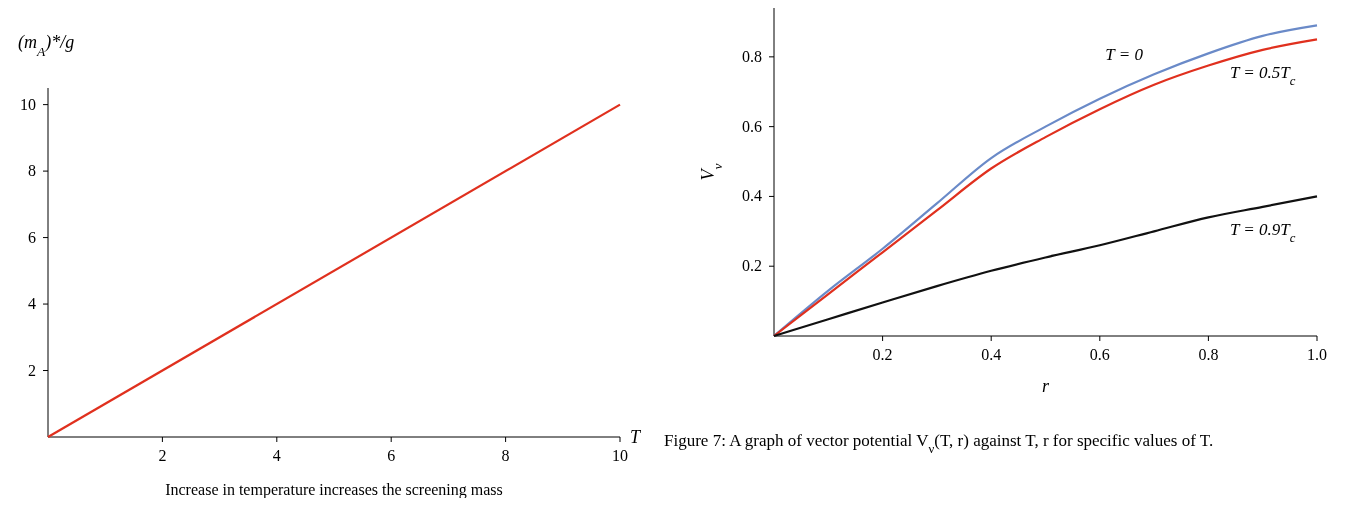  I want to click on y-tick-label: 4, so click(32, 304).